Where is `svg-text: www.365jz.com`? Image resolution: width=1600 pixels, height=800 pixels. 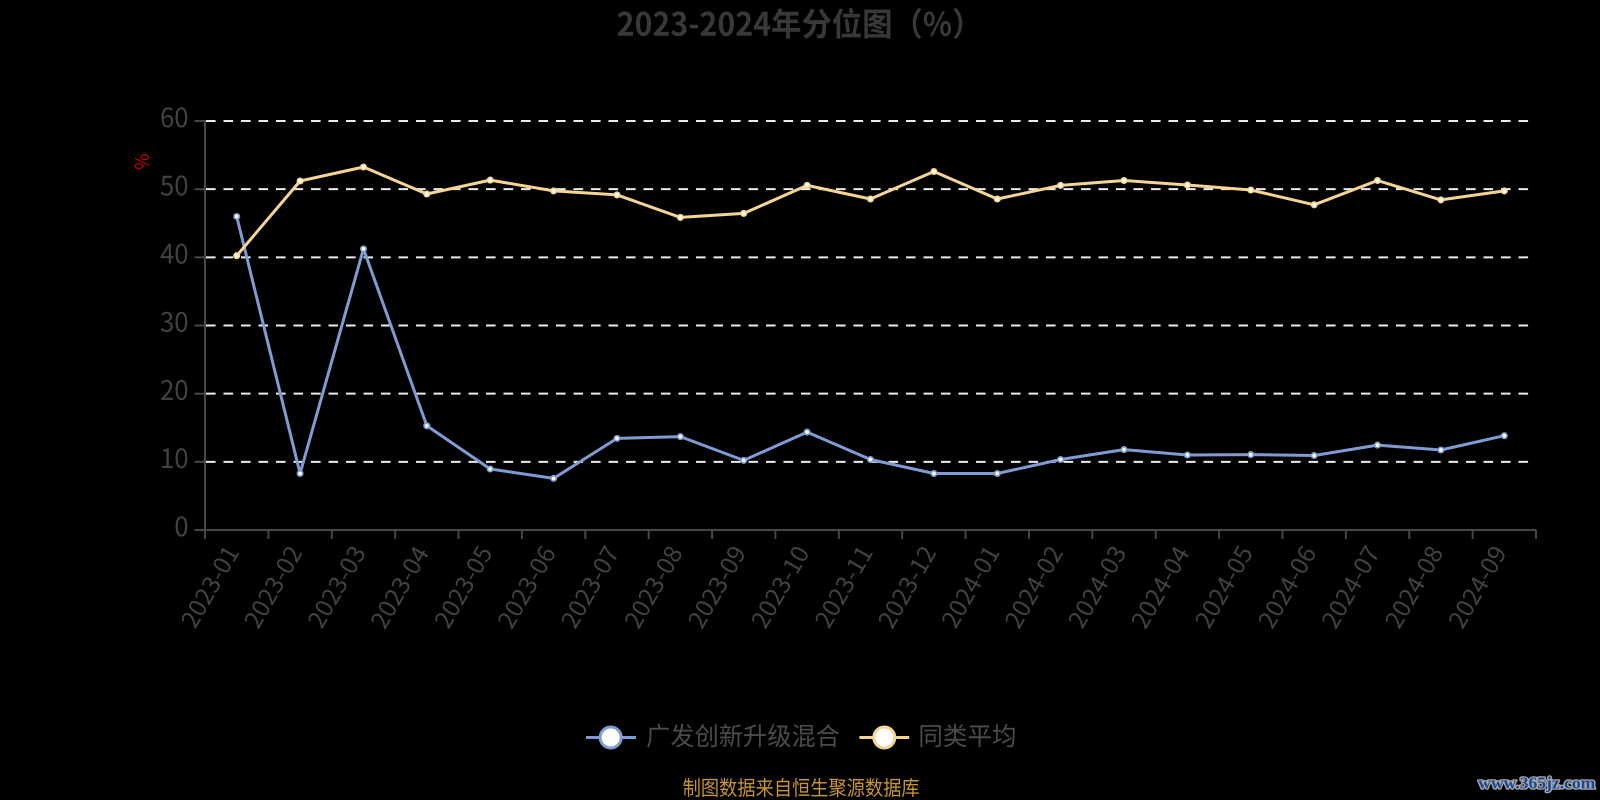 svg-text: www.365jz.com is located at coordinates (1536, 783).